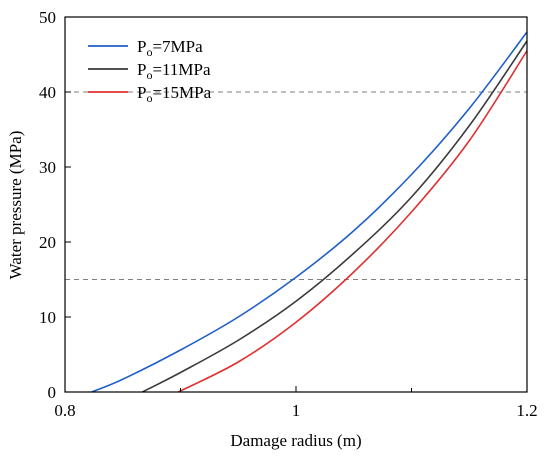 The width and height of the screenshot is (550, 461). I want to click on legend-label-2: Po=11MPa, so click(174, 71).